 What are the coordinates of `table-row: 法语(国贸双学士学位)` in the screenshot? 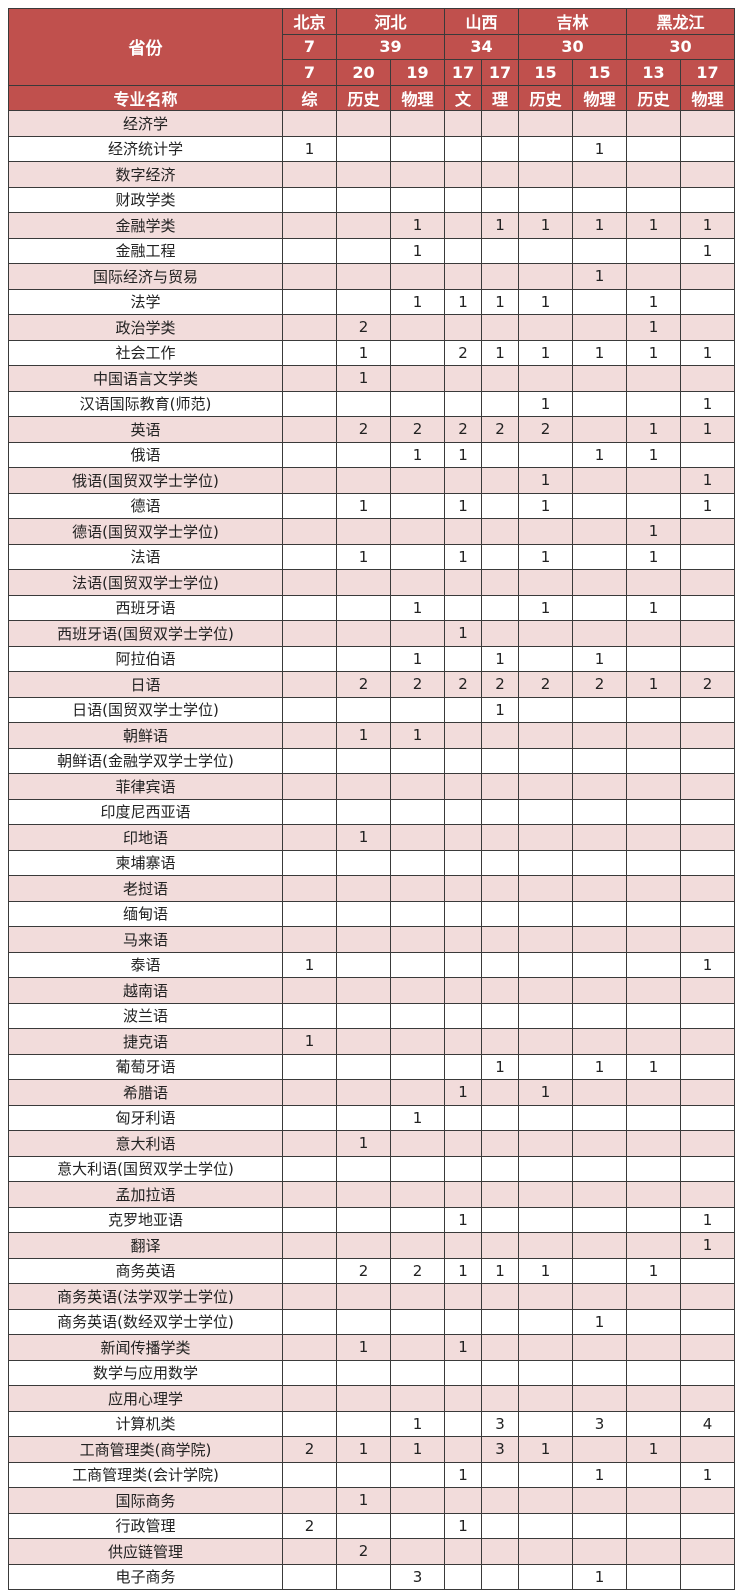 It's located at (371, 582).